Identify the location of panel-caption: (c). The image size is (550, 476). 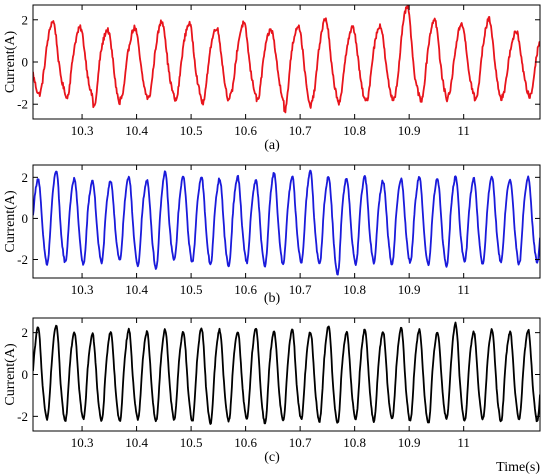
(272, 457).